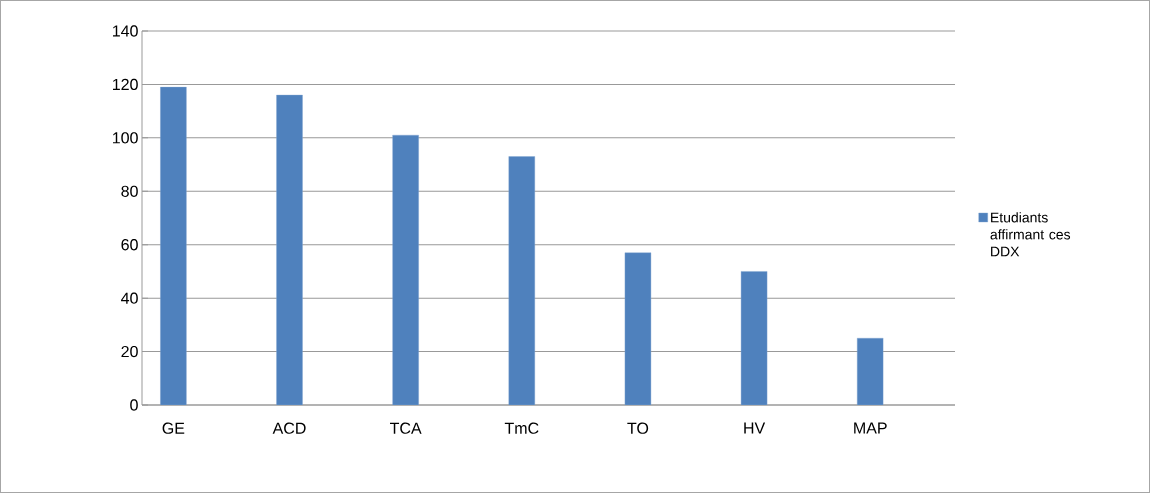  Describe the element at coordinates (129, 351) in the screenshot. I see `y-tick-label: 20` at that location.